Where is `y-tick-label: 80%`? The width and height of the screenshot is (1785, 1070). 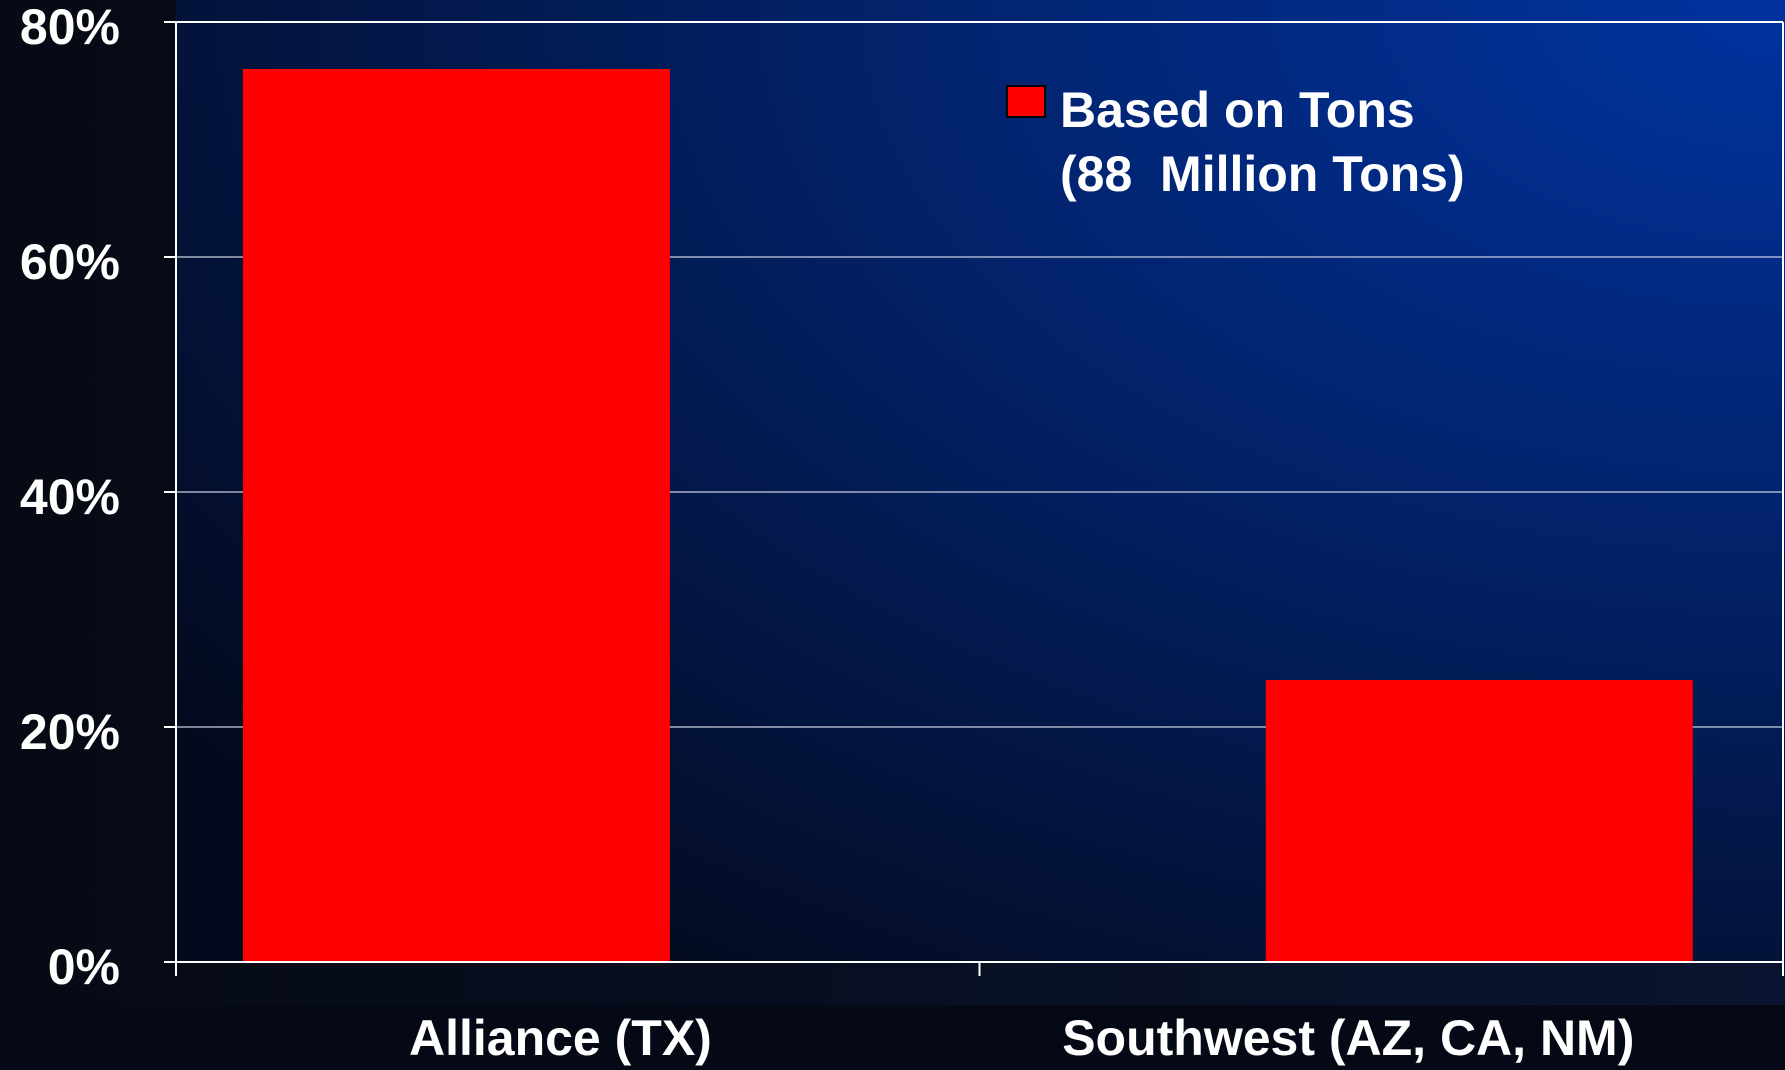 y-tick-label: 80% is located at coordinates (70, 27).